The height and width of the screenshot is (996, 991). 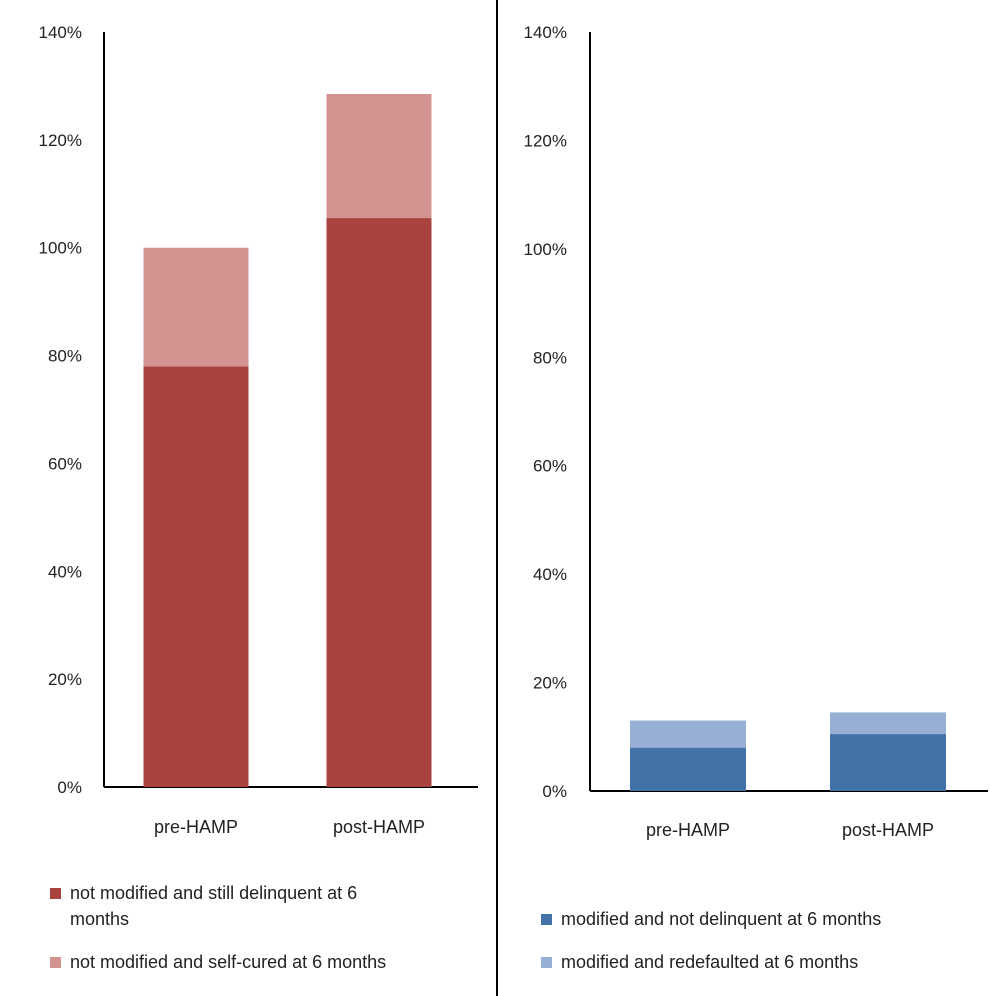 I want to click on legend-item-not-delinquent: modified and not delinquent at 6 months, so click(x=761, y=919).